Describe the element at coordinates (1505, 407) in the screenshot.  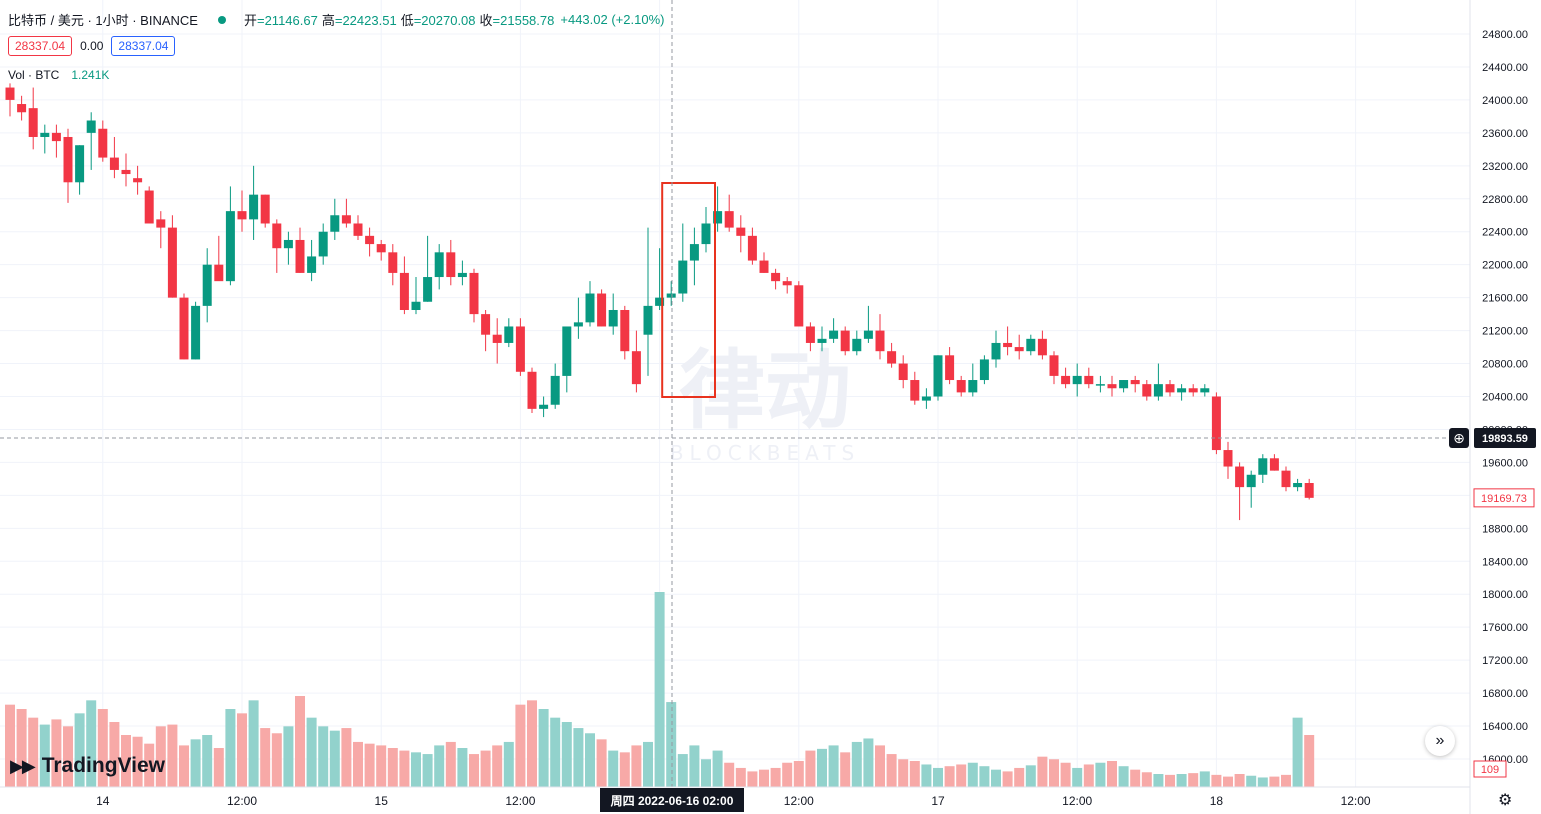
I see `price-axis` at that location.